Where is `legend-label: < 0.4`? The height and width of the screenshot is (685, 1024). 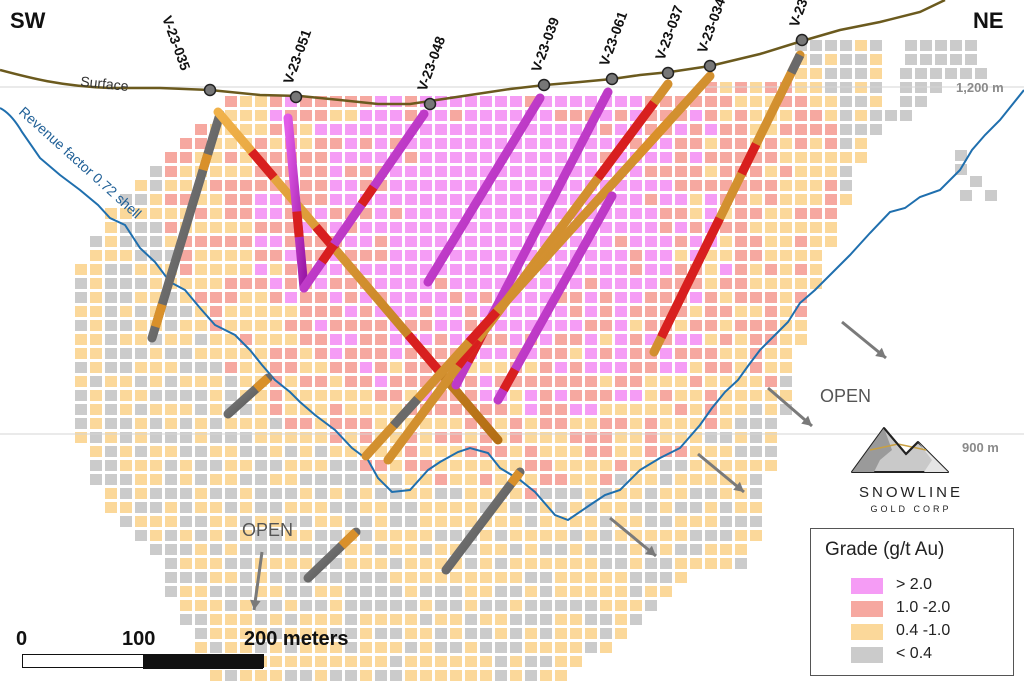
legend-label: < 0.4 is located at coordinates (914, 653).